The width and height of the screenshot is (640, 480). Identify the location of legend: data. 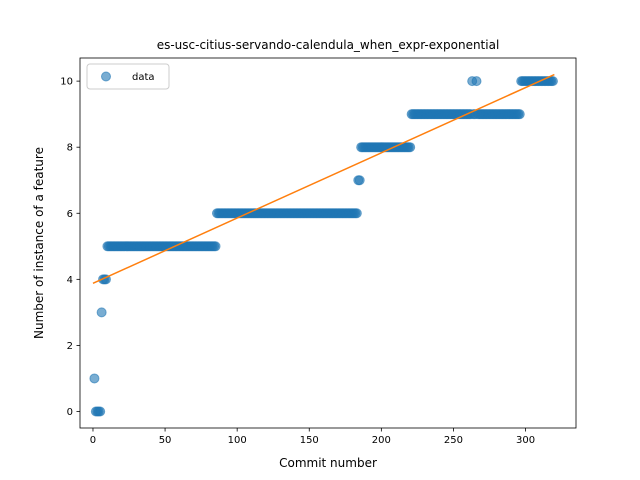
(128, 76).